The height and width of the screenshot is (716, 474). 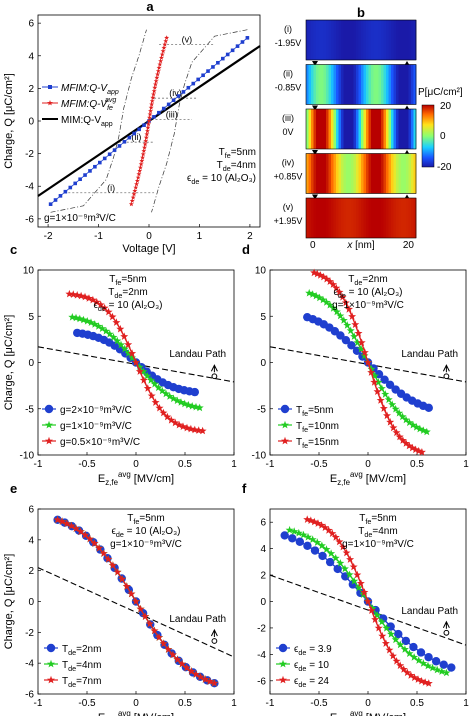 I want to click on annotation: Tfe=5nm, so click(x=127, y=280).